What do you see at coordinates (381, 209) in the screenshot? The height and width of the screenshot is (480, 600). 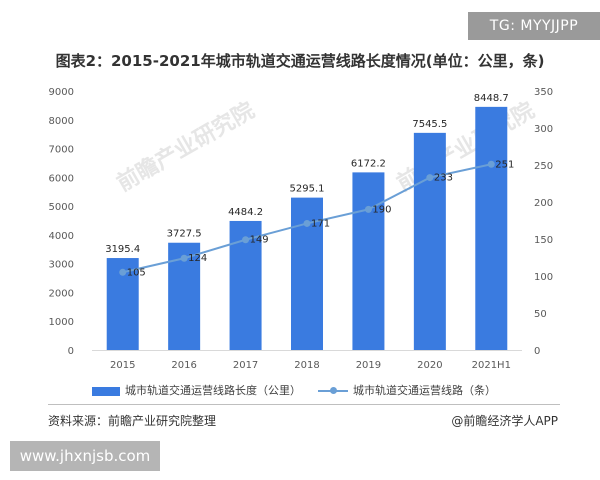 I see `line-value-label: 190` at bounding box center [381, 209].